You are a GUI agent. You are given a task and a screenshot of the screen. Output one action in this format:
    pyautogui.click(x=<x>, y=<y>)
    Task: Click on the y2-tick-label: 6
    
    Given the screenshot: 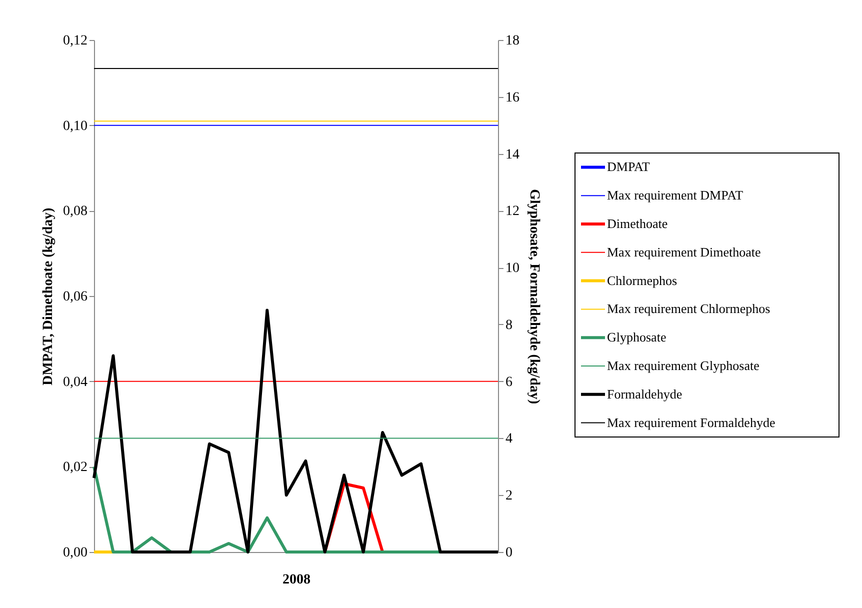 What is the action you would take?
    pyautogui.click(x=509, y=382)
    